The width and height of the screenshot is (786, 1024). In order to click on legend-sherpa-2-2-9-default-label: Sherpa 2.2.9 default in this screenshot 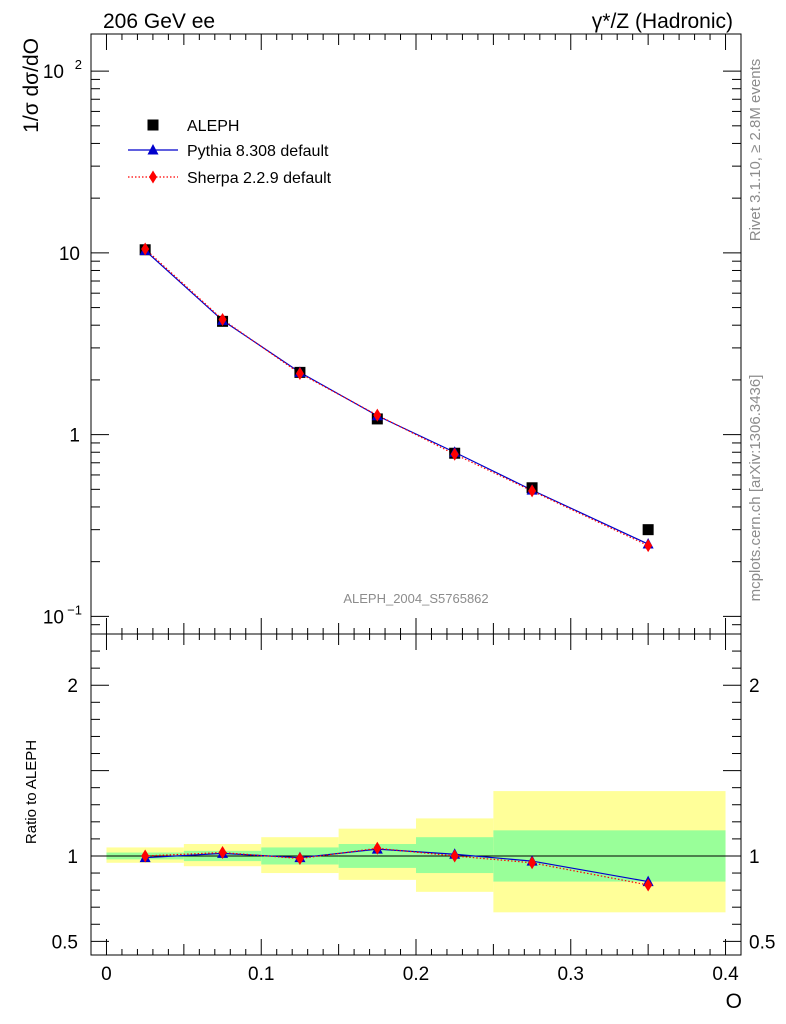, I will do `click(259, 178)`.